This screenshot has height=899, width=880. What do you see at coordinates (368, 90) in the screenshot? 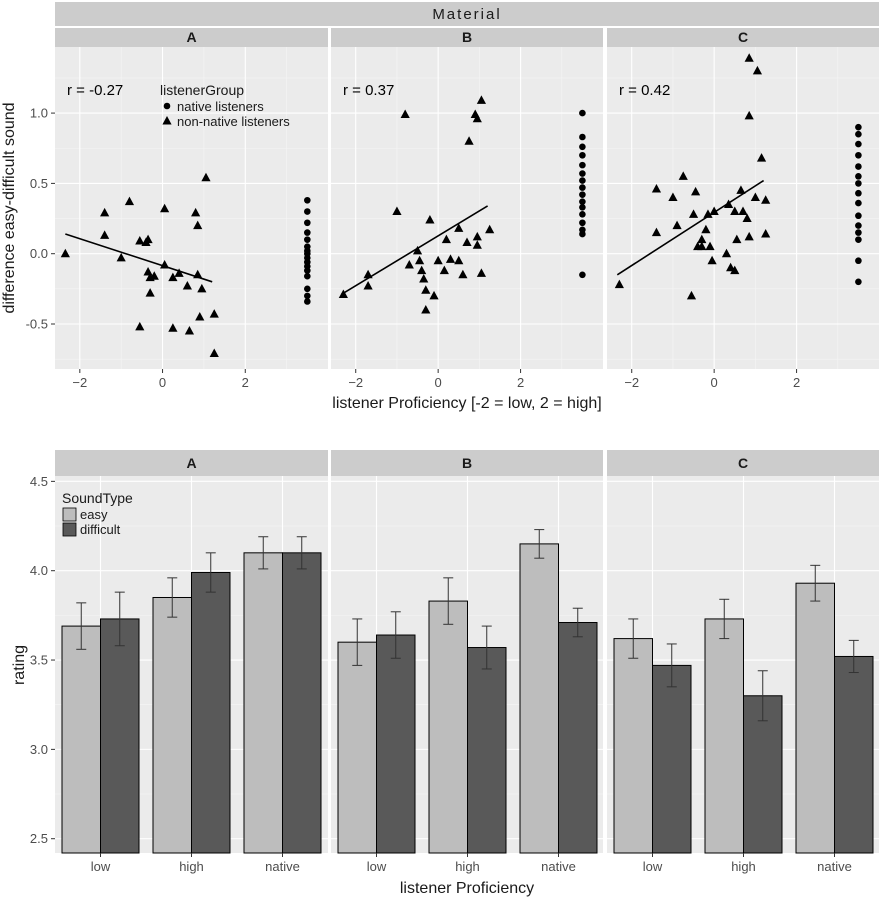
I see `correlation-annotation: r = 0.37` at bounding box center [368, 90].